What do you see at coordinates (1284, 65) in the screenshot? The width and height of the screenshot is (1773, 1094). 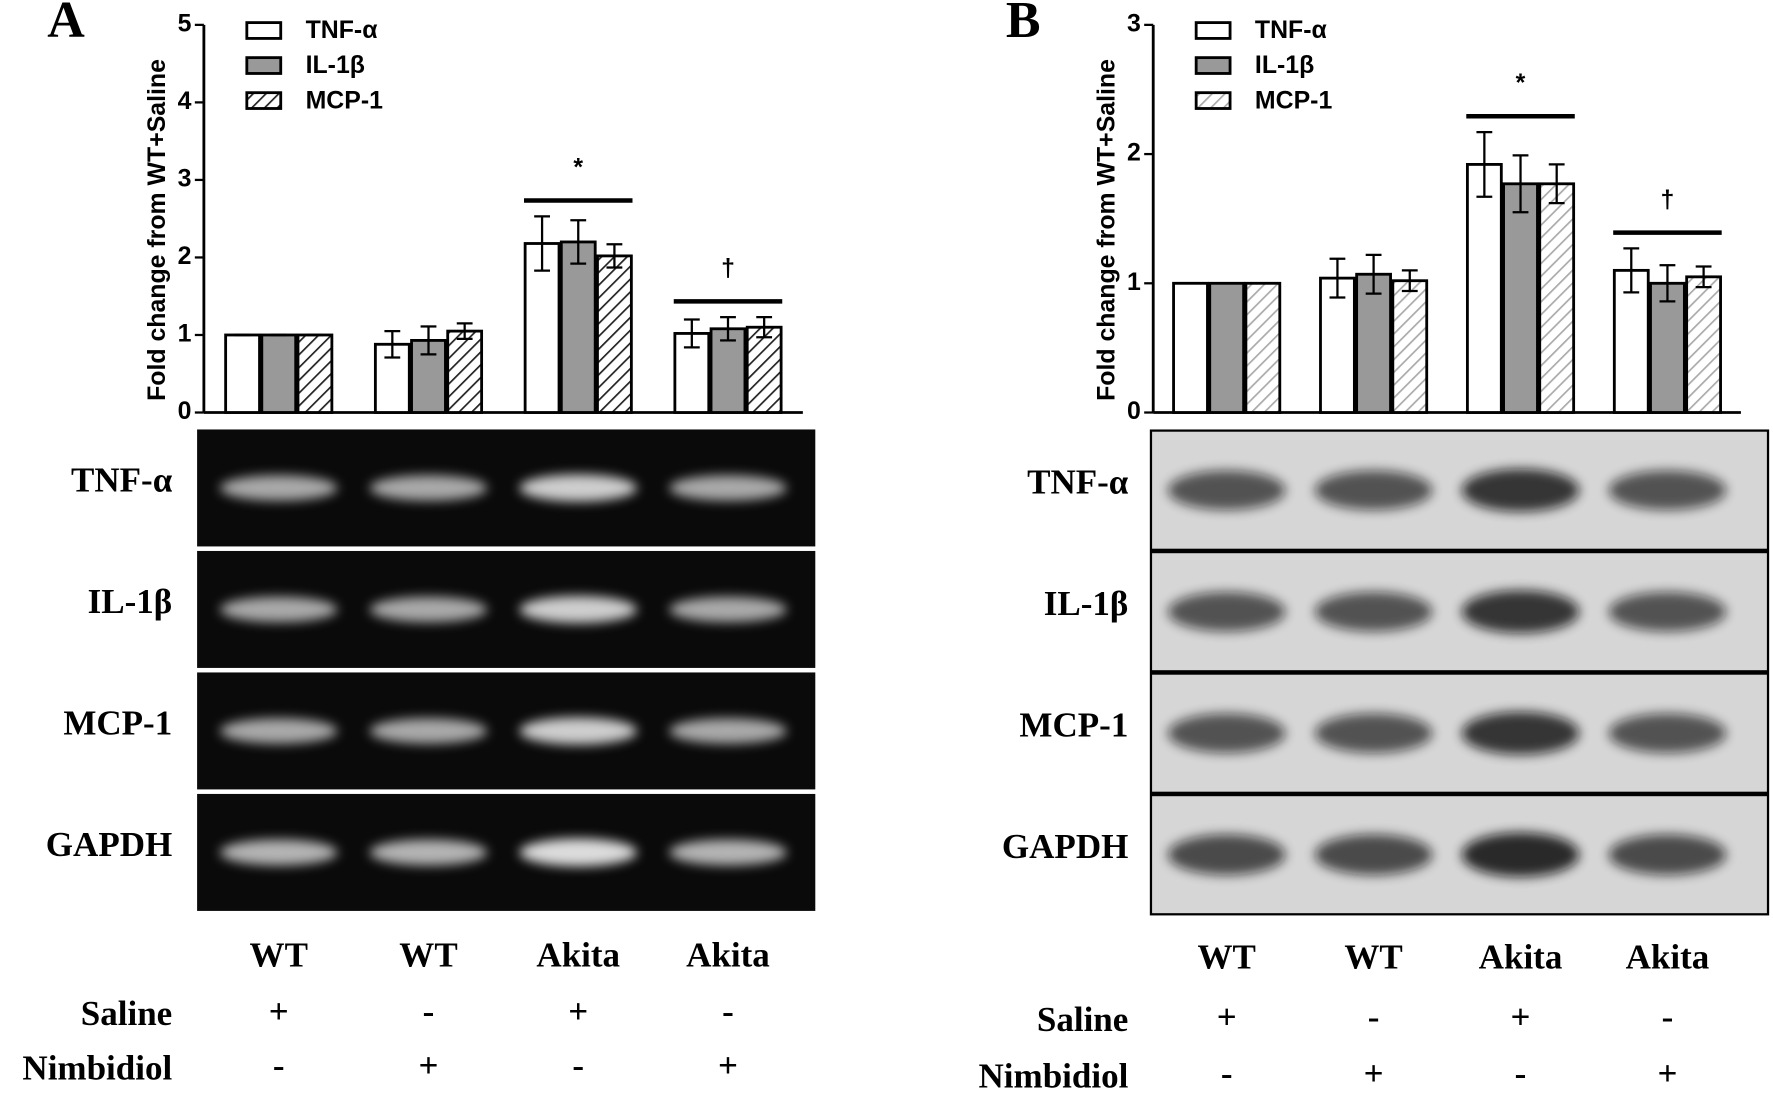 I see `legend-label: IL-1β` at bounding box center [1284, 65].